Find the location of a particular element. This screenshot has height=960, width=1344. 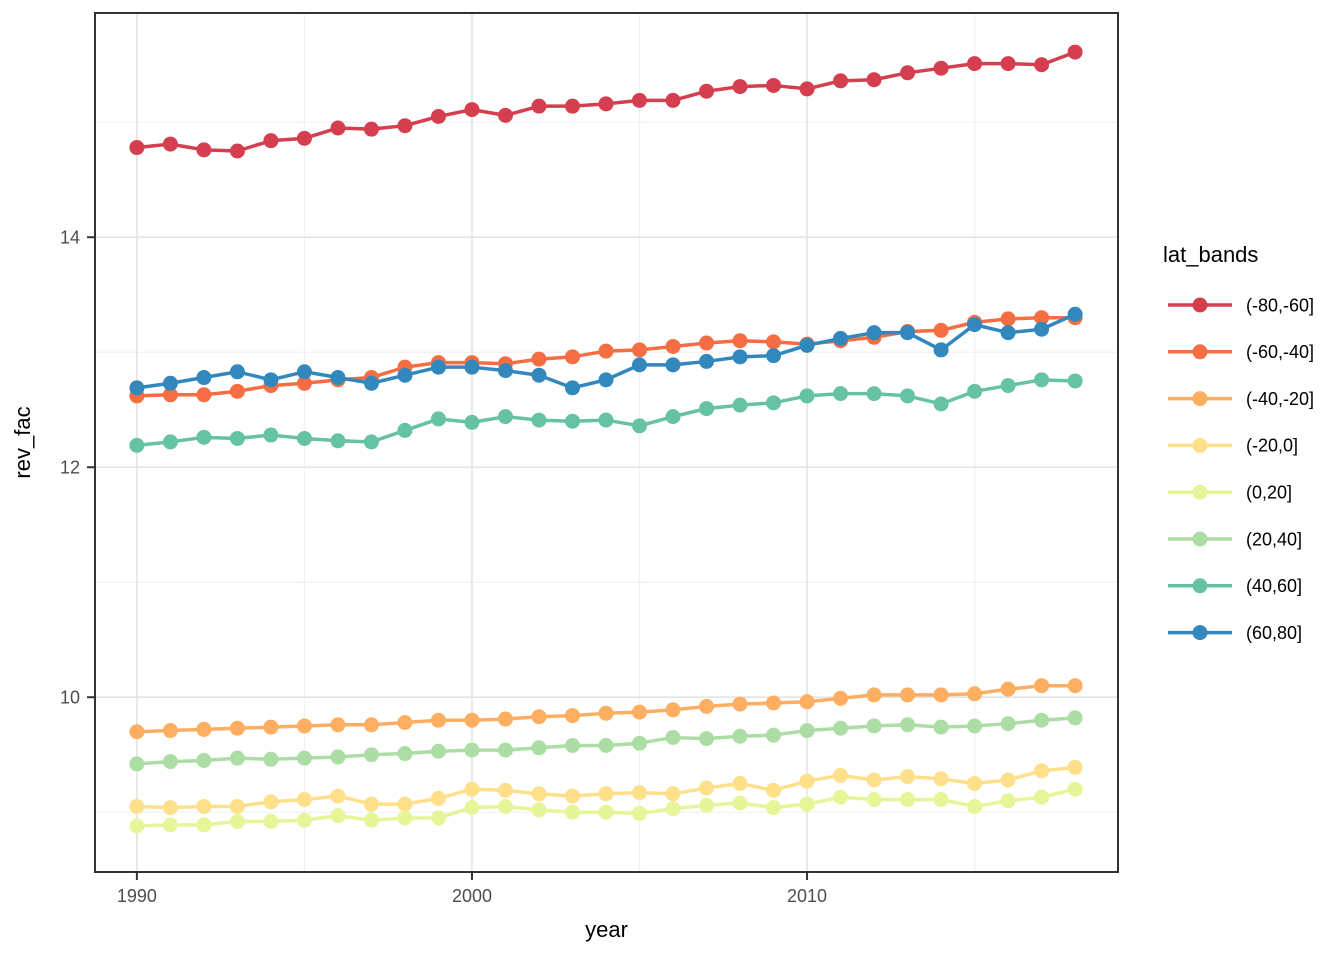

x-tick-label: 2010 is located at coordinates (807, 896).